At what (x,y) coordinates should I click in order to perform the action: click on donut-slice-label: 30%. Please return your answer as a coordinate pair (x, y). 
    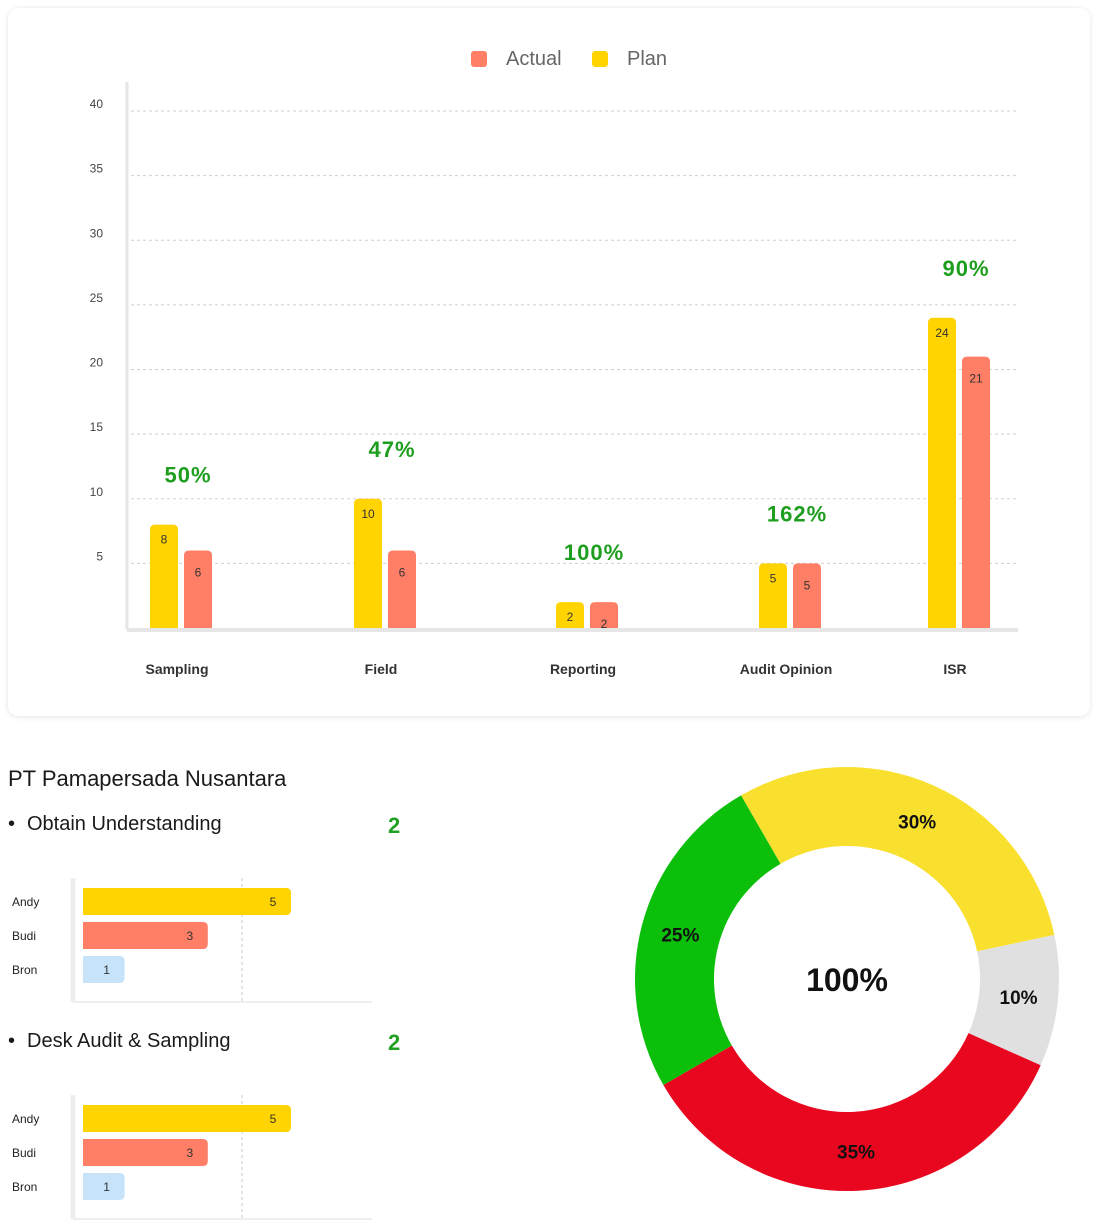
    Looking at the image, I should click on (917, 822).